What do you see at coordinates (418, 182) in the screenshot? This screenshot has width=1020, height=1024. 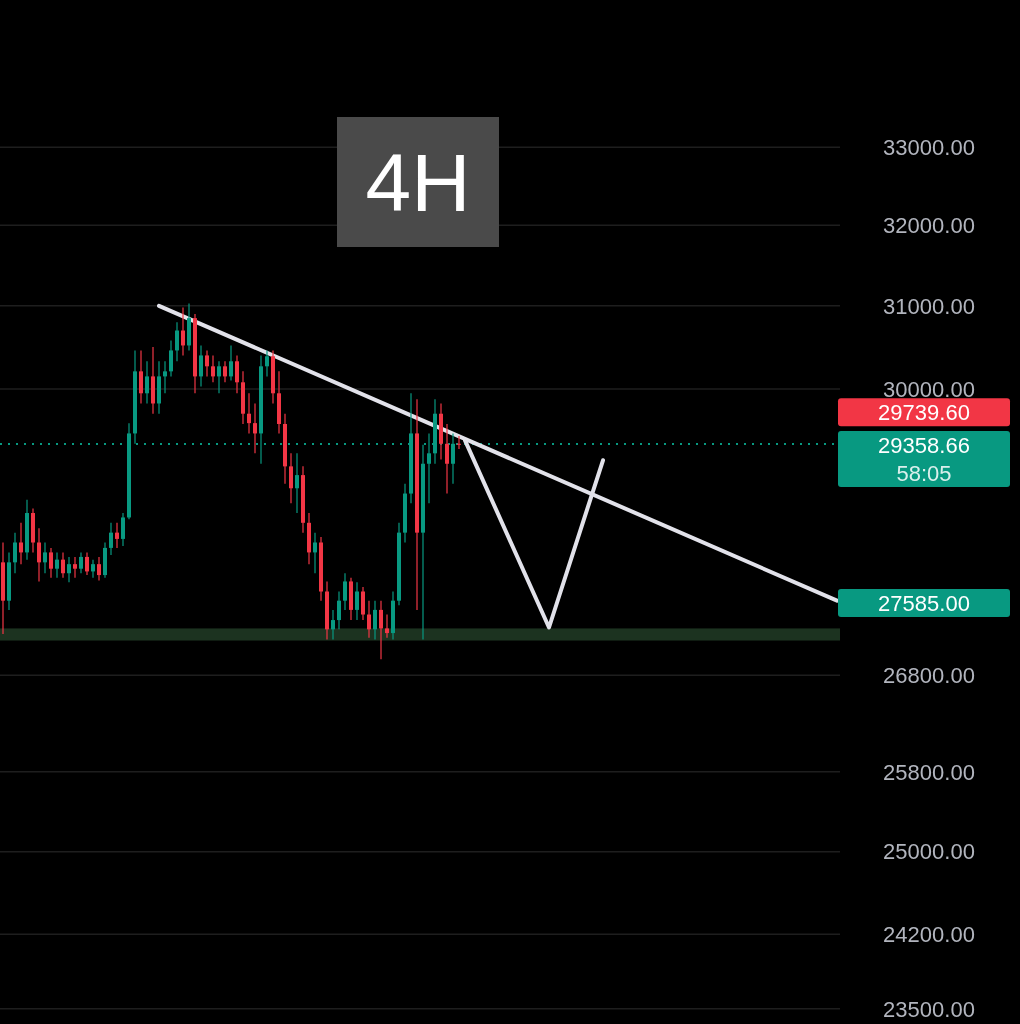 I see `text: 4H` at bounding box center [418, 182].